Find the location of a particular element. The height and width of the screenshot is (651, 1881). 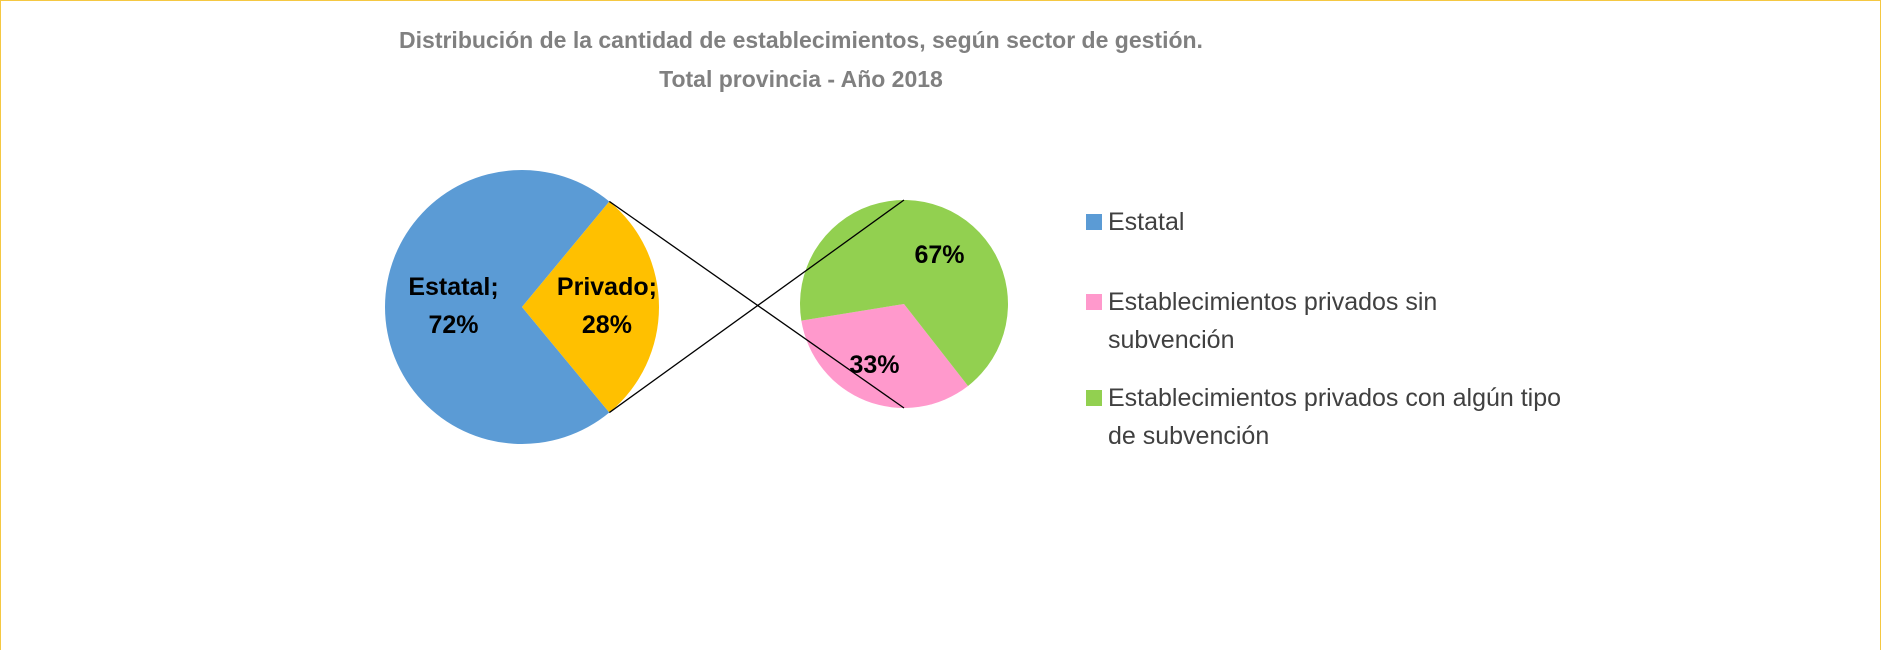

legend-label: Establecimientos privados sin subvención is located at coordinates (1273, 321).